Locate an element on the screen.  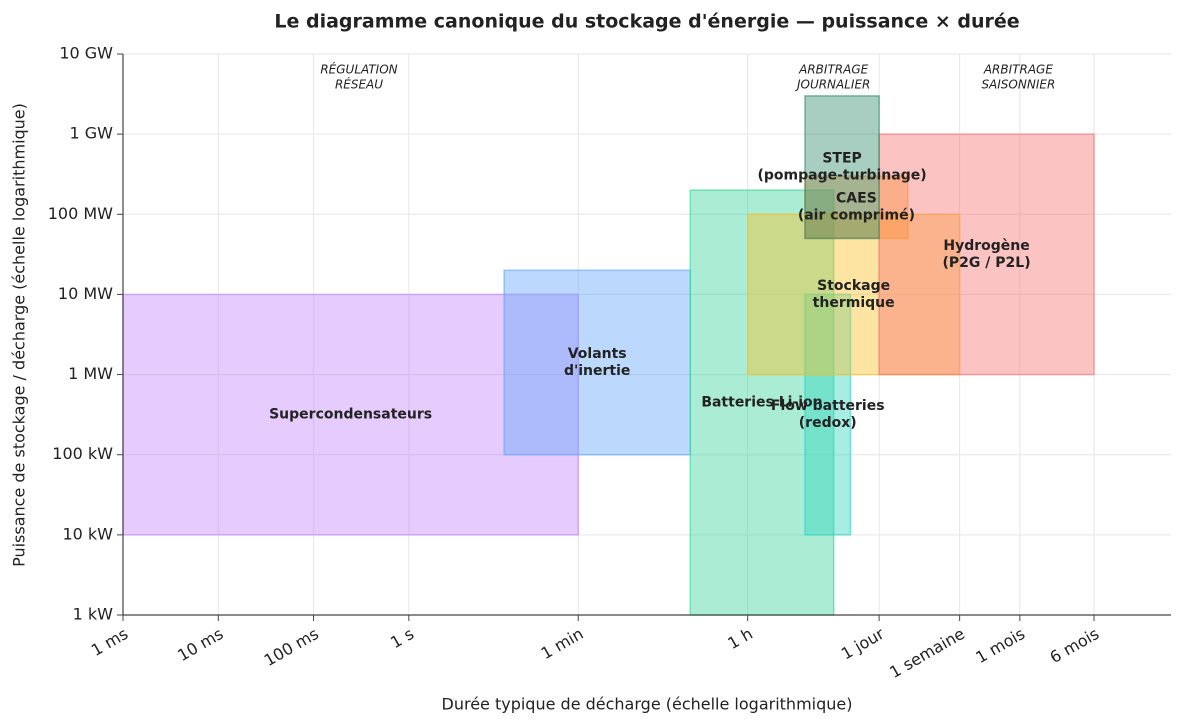
box-label: (air comprimé) is located at coordinates (856, 216).